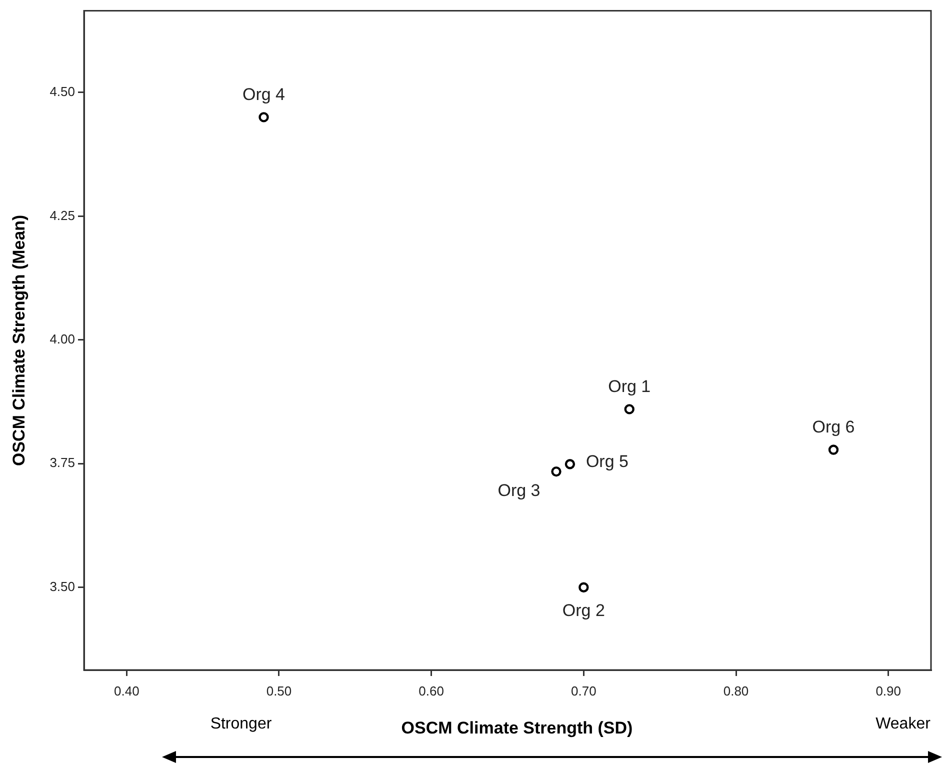  Describe the element at coordinates (241, 723) in the screenshot. I see `text: Stronger` at that location.